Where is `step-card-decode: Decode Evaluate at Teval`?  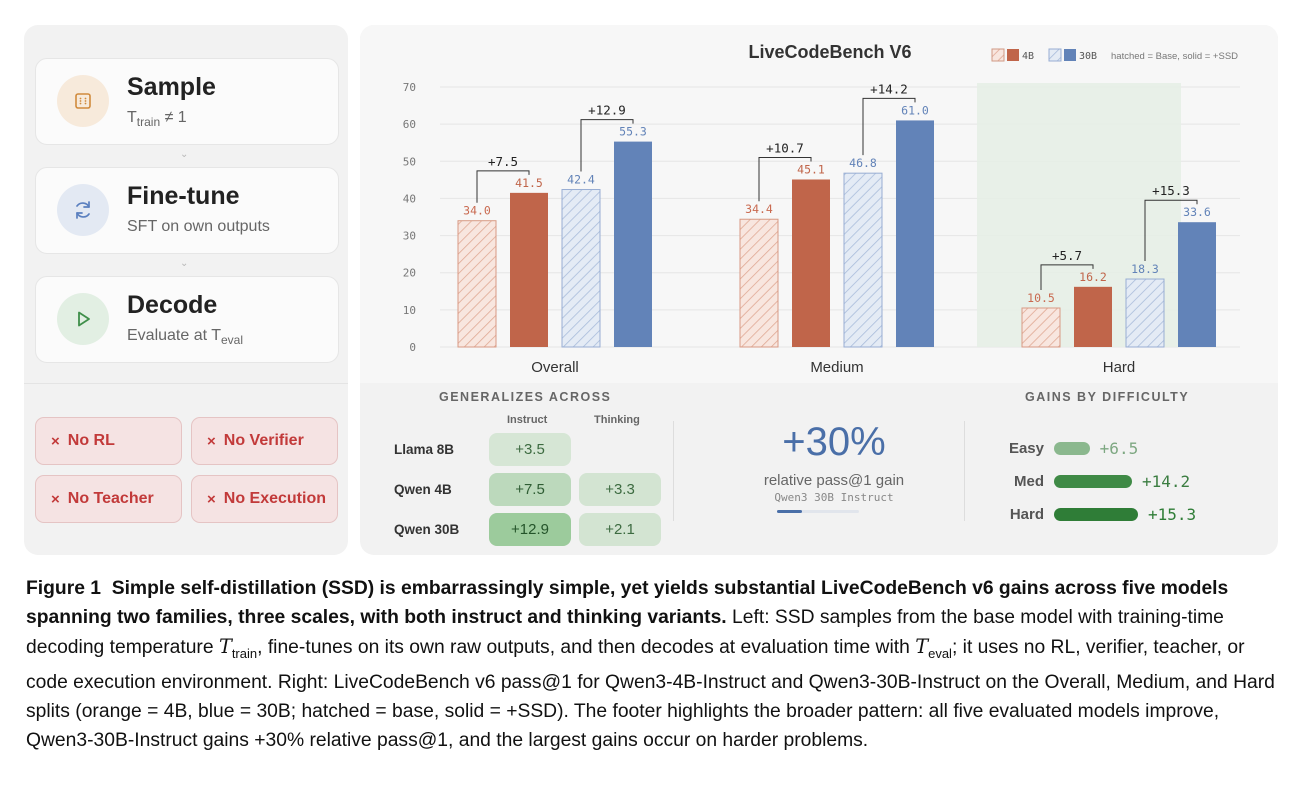
step-card-decode: Decode Evaluate at Teval is located at coordinates (187, 319).